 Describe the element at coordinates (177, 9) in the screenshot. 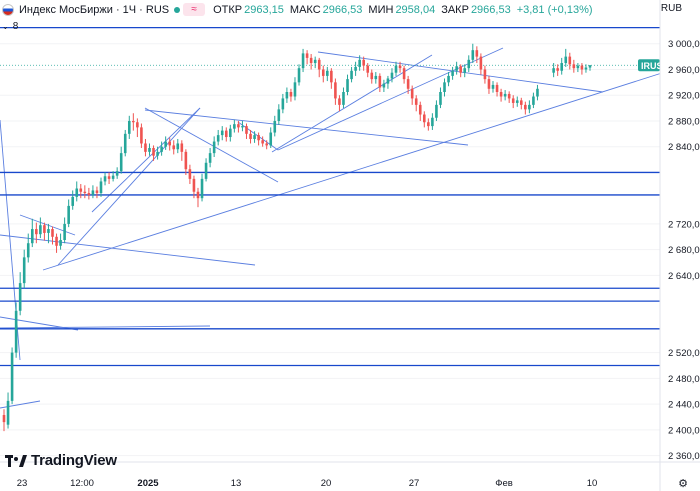

I see `market-status-icon` at that location.